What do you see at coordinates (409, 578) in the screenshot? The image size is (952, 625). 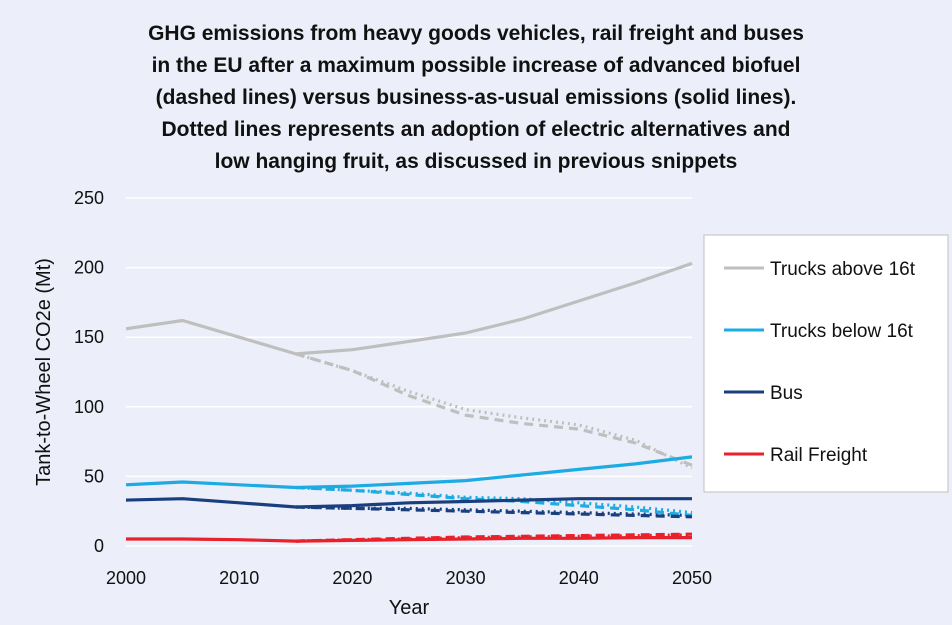 I see `x-axis-ticks: 2000 2010 2020 2030 2040 2050` at bounding box center [409, 578].